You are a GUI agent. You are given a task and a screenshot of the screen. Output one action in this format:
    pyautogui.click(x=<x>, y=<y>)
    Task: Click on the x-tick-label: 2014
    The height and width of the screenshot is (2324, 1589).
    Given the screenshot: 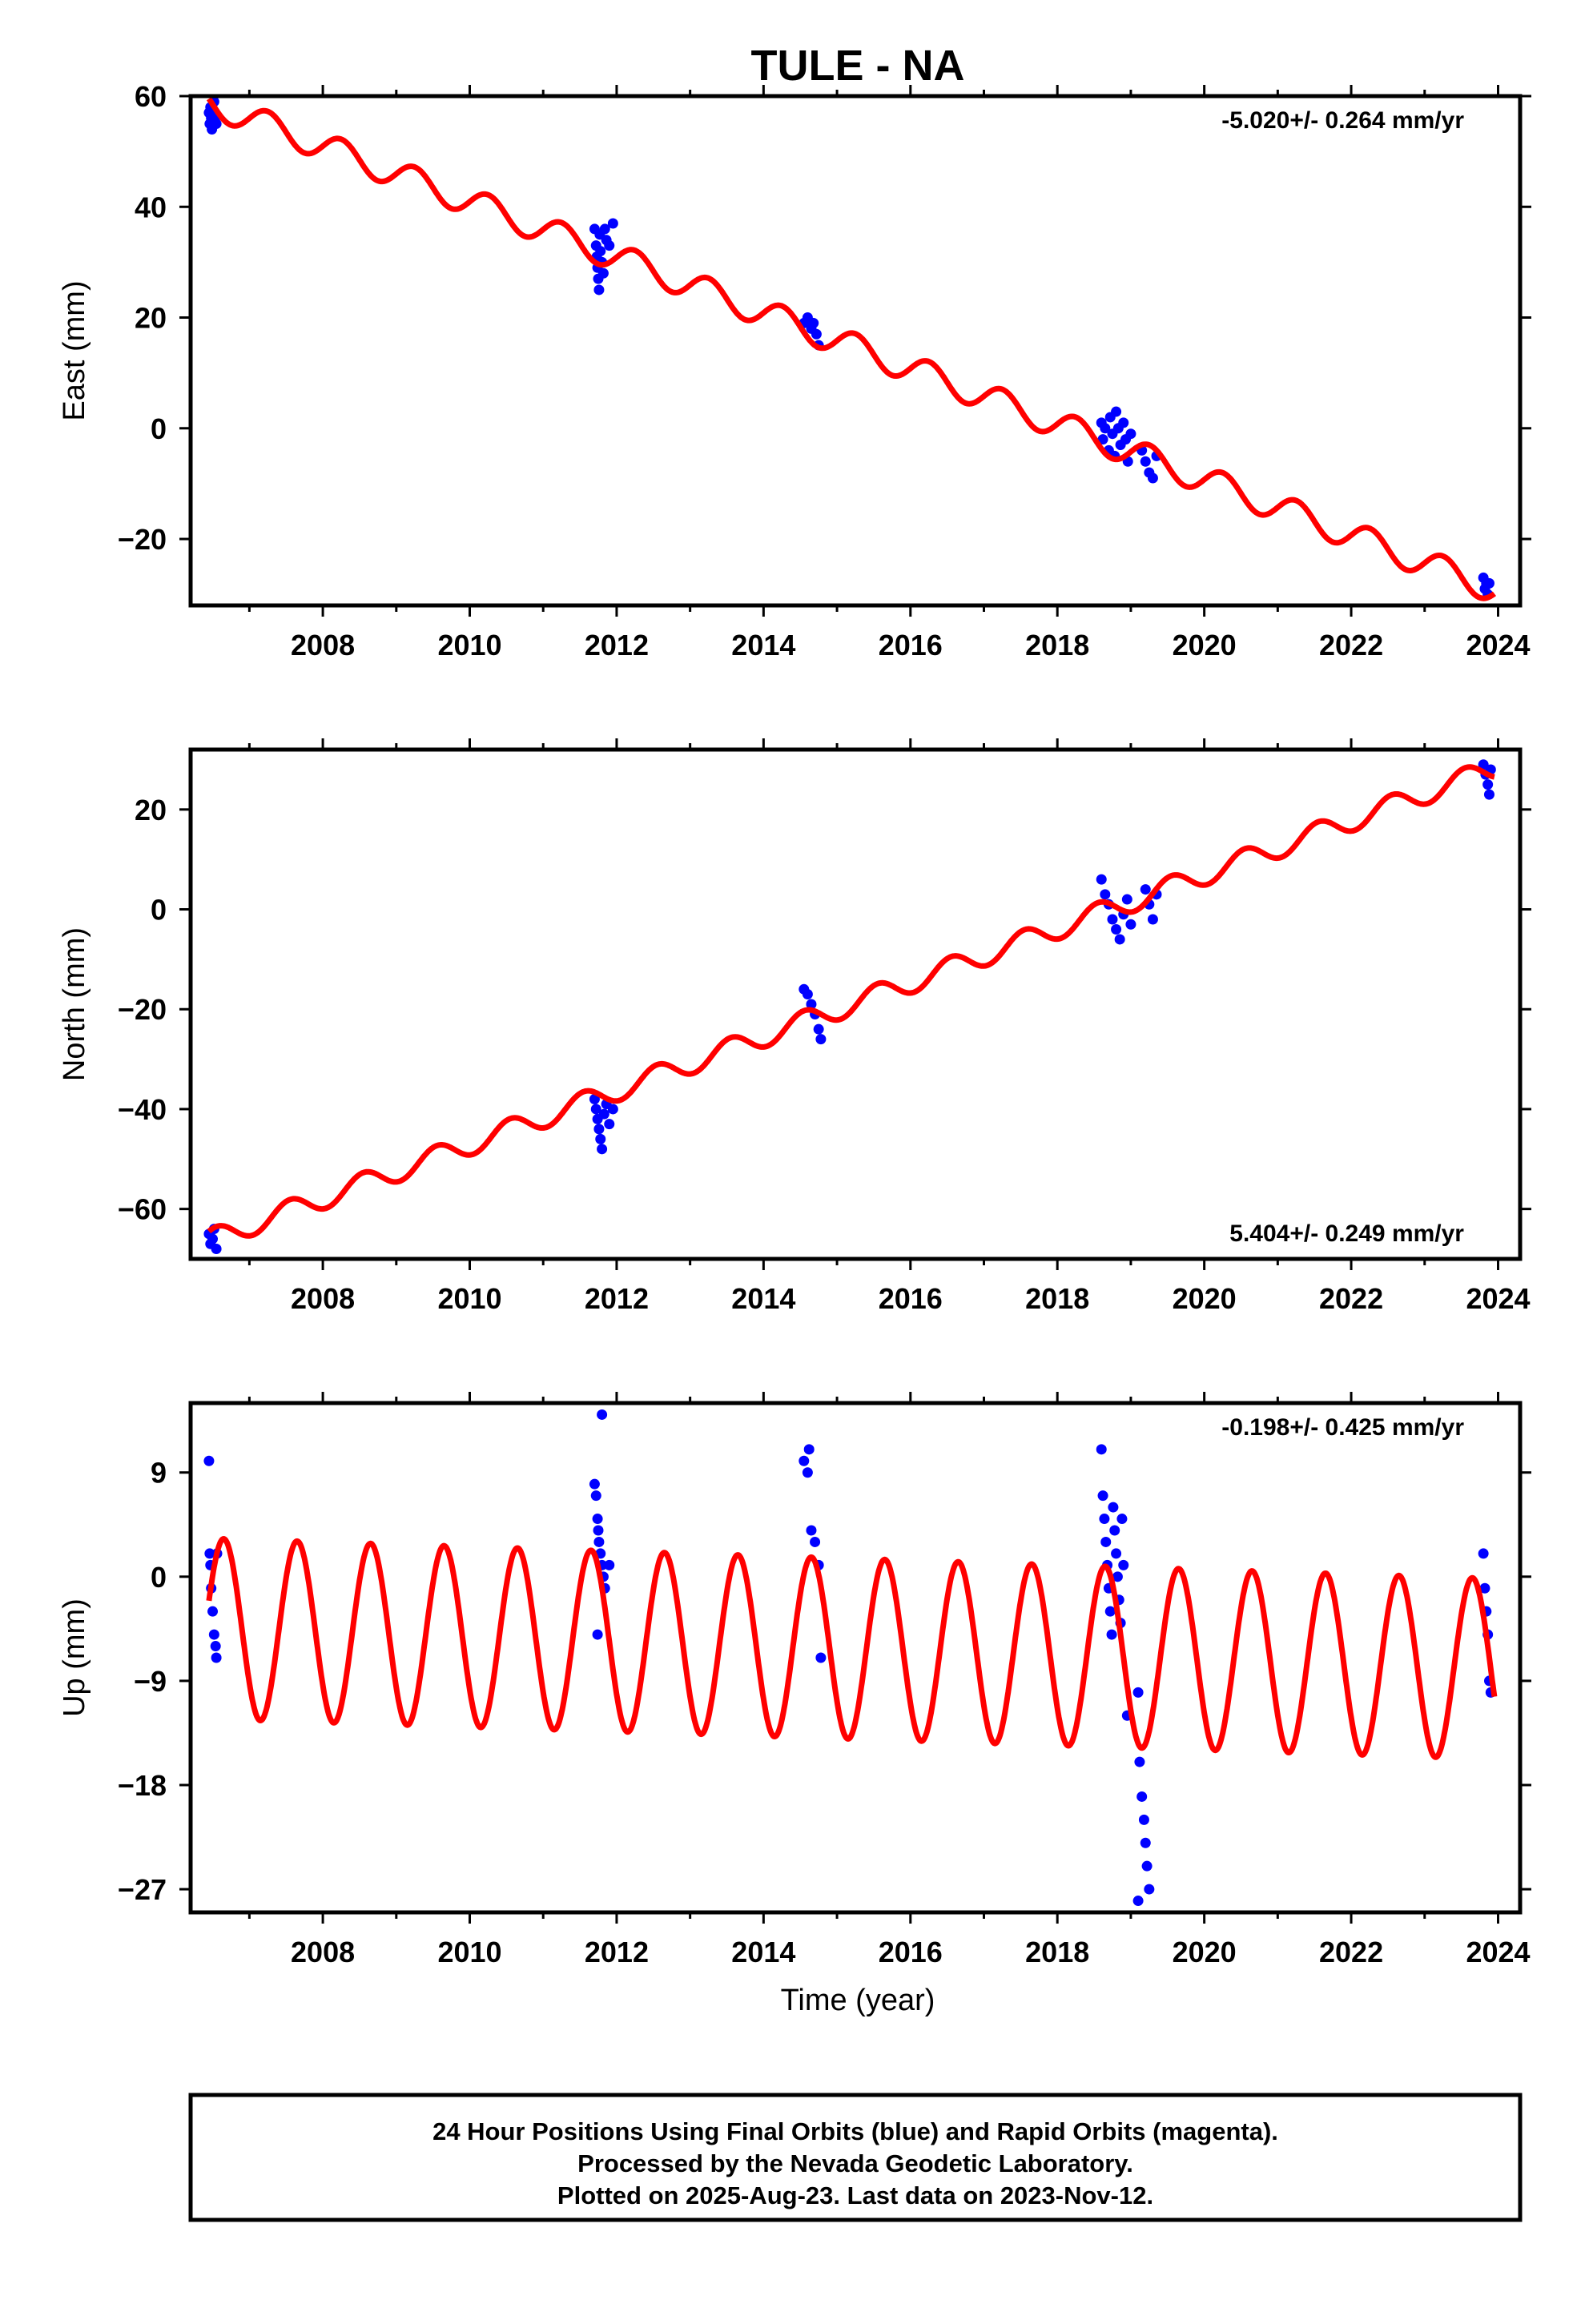 What is the action you would take?
    pyautogui.click(x=763, y=645)
    